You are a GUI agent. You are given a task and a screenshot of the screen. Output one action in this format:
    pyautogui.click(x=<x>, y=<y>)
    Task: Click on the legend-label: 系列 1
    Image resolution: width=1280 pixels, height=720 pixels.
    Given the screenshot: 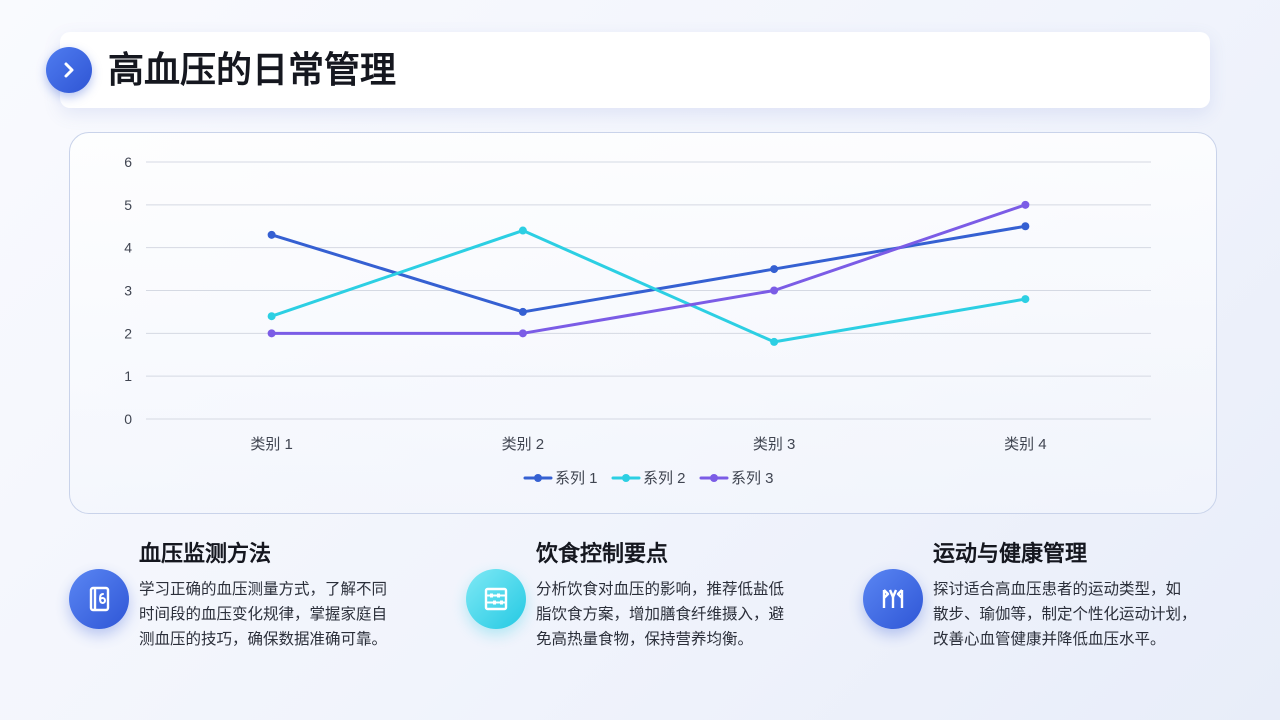 What is the action you would take?
    pyautogui.click(x=576, y=478)
    